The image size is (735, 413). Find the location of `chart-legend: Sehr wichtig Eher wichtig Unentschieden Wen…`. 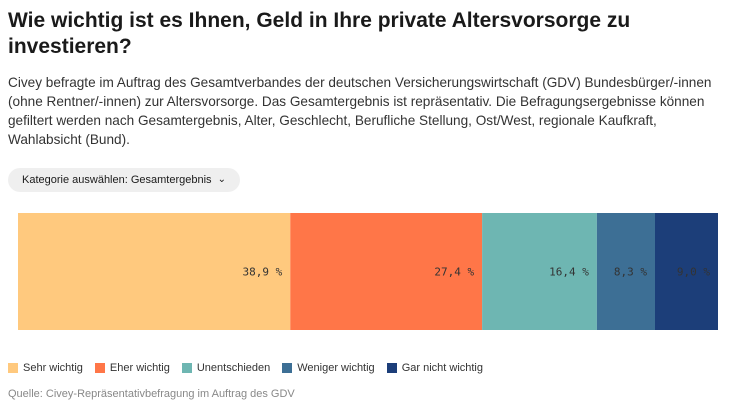

chart-legend: Sehr wichtig Eher wichtig Unentschieden Wen… is located at coordinates (368, 368).